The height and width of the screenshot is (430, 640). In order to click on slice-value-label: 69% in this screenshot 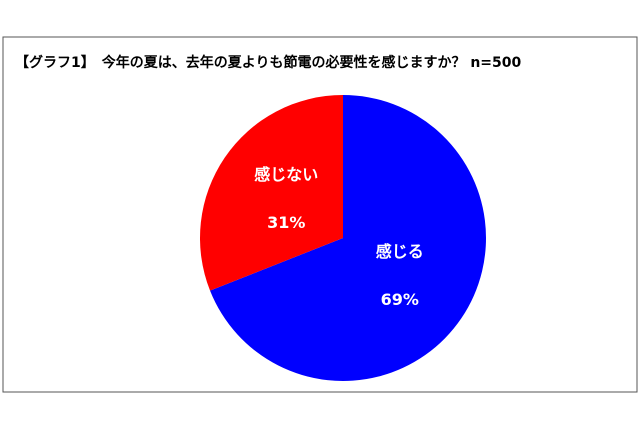, I will do `click(400, 299)`.